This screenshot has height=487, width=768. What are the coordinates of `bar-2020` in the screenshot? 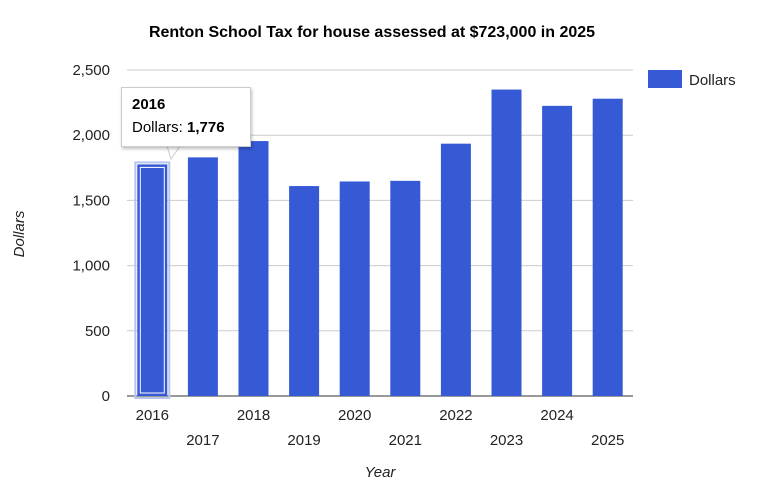 It's located at (354, 288).